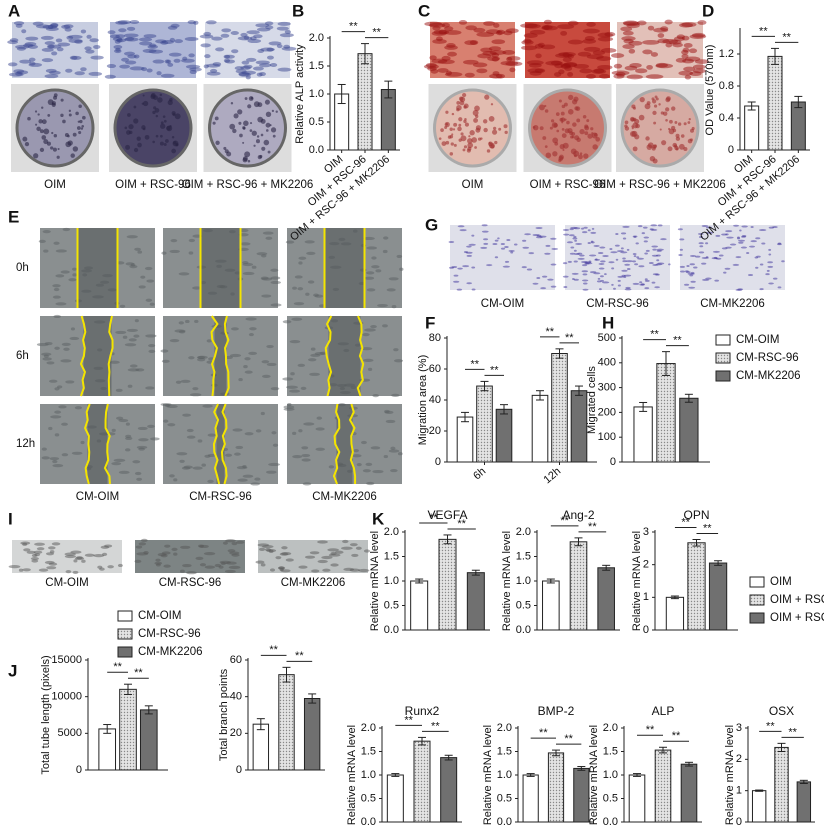  Describe the element at coordinates (792, 732) in the screenshot. I see `significance-label: **` at that location.